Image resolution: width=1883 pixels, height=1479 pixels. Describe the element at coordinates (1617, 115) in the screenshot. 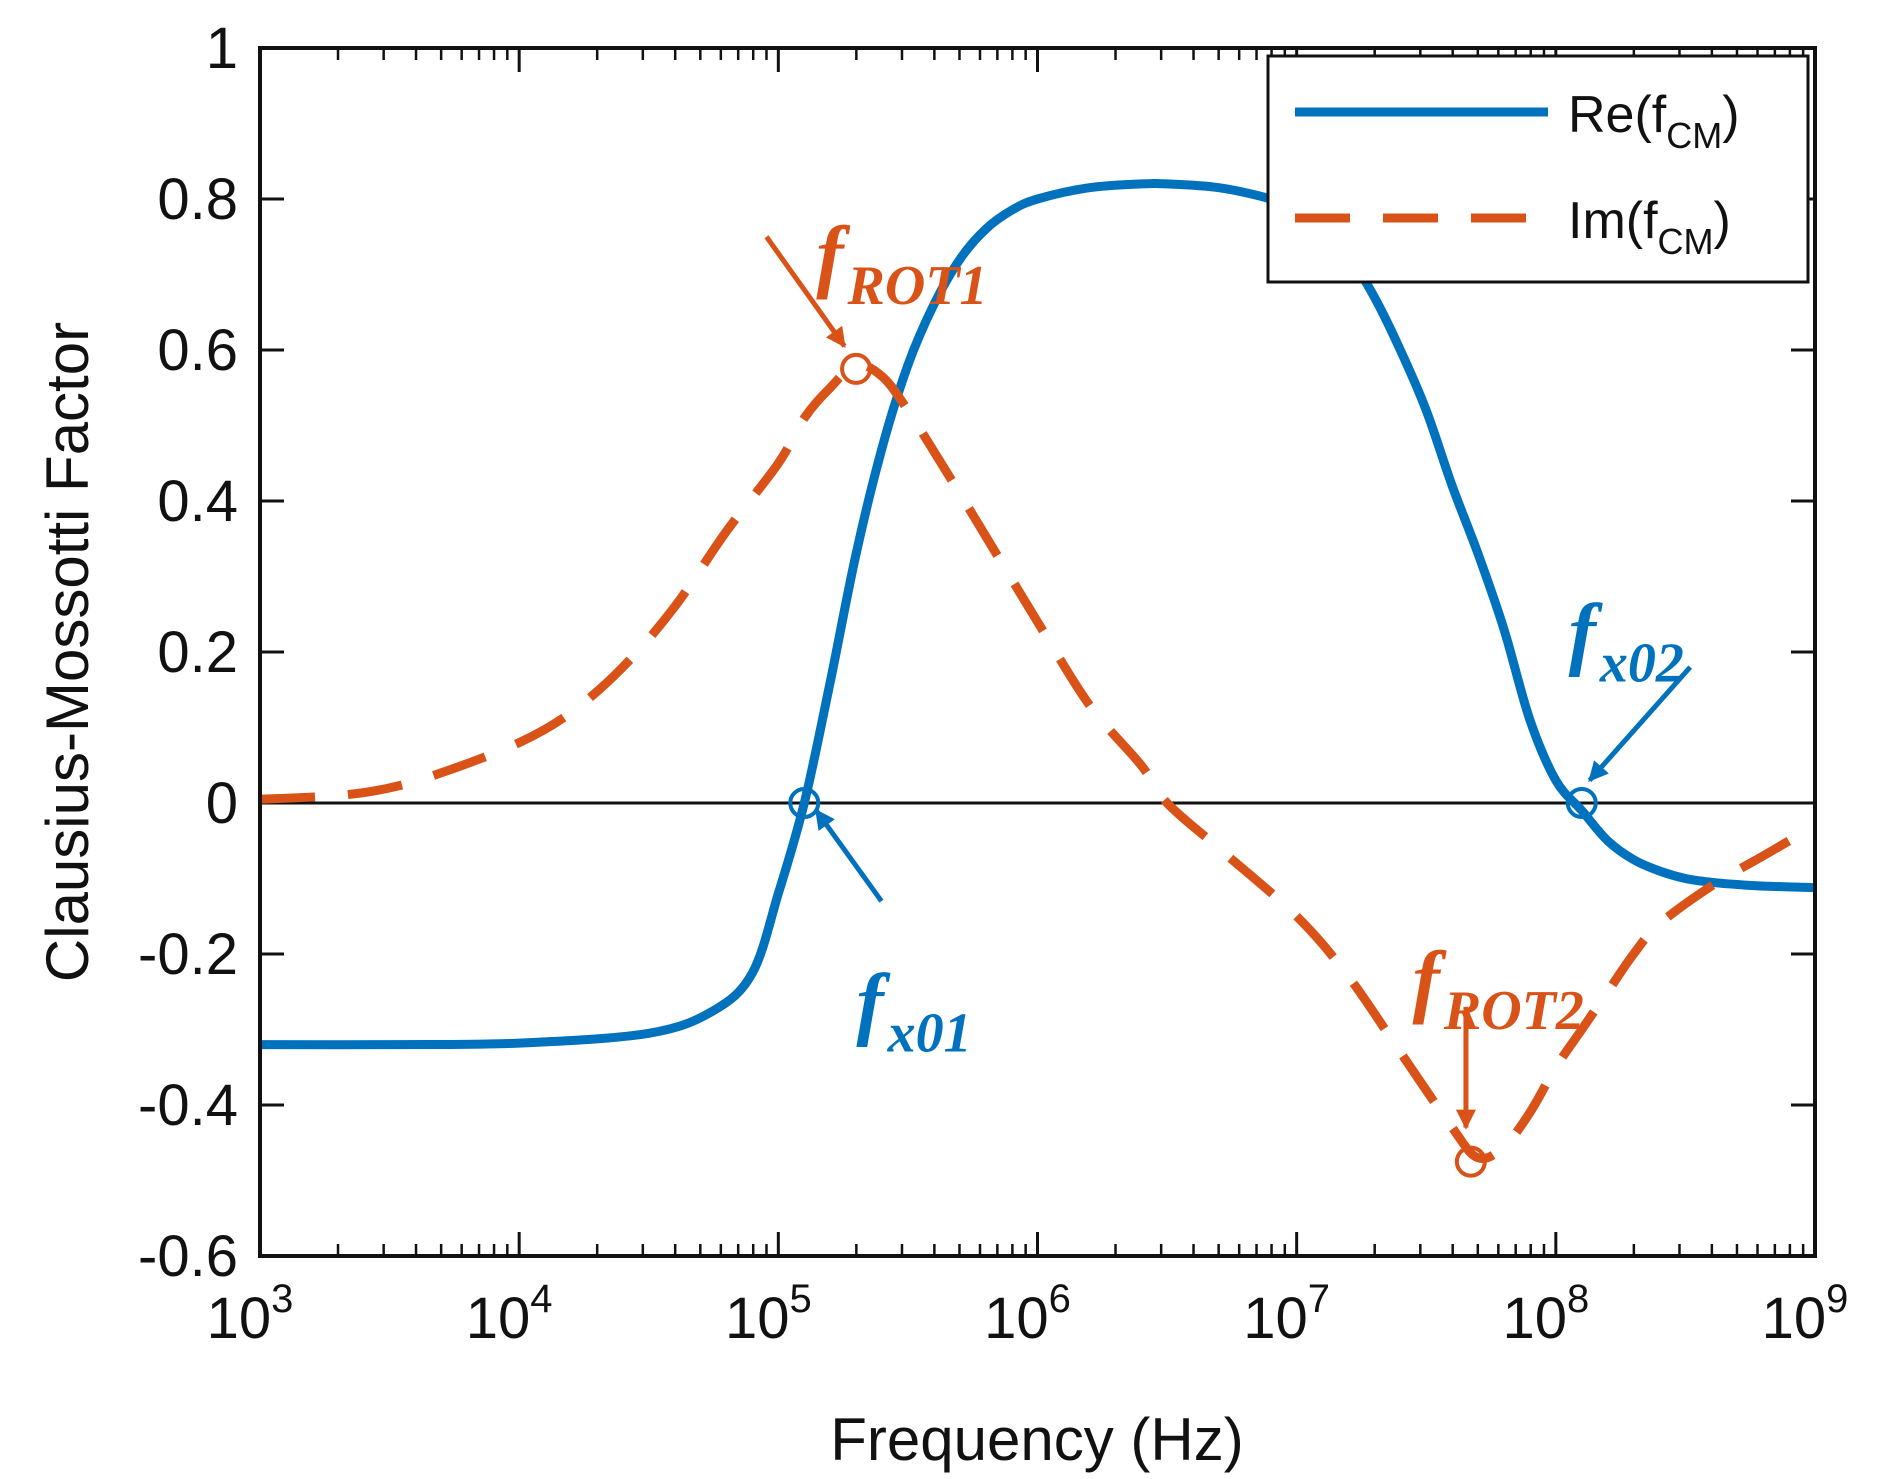

I see `legend-label-re-base: Re(f` at that location.